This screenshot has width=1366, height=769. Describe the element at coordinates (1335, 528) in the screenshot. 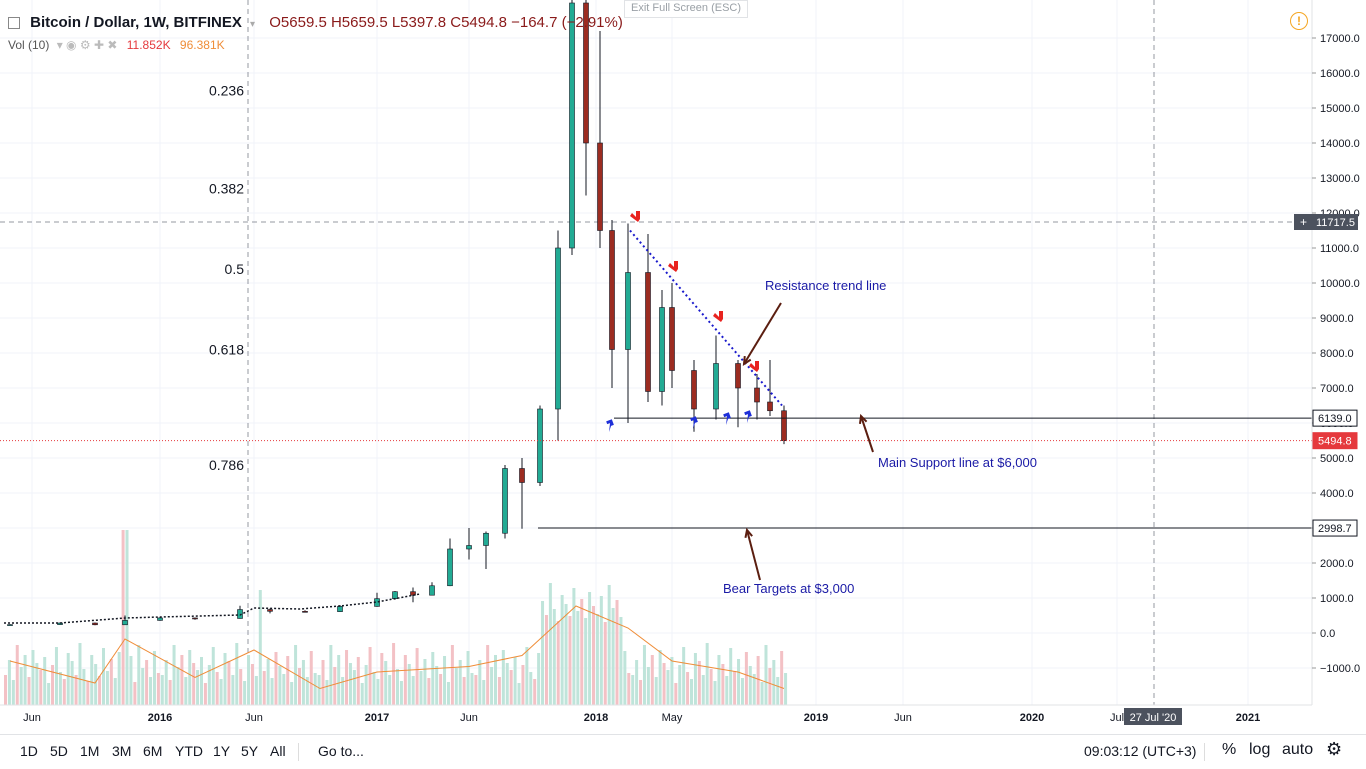

I see `price-label-box` at that location.